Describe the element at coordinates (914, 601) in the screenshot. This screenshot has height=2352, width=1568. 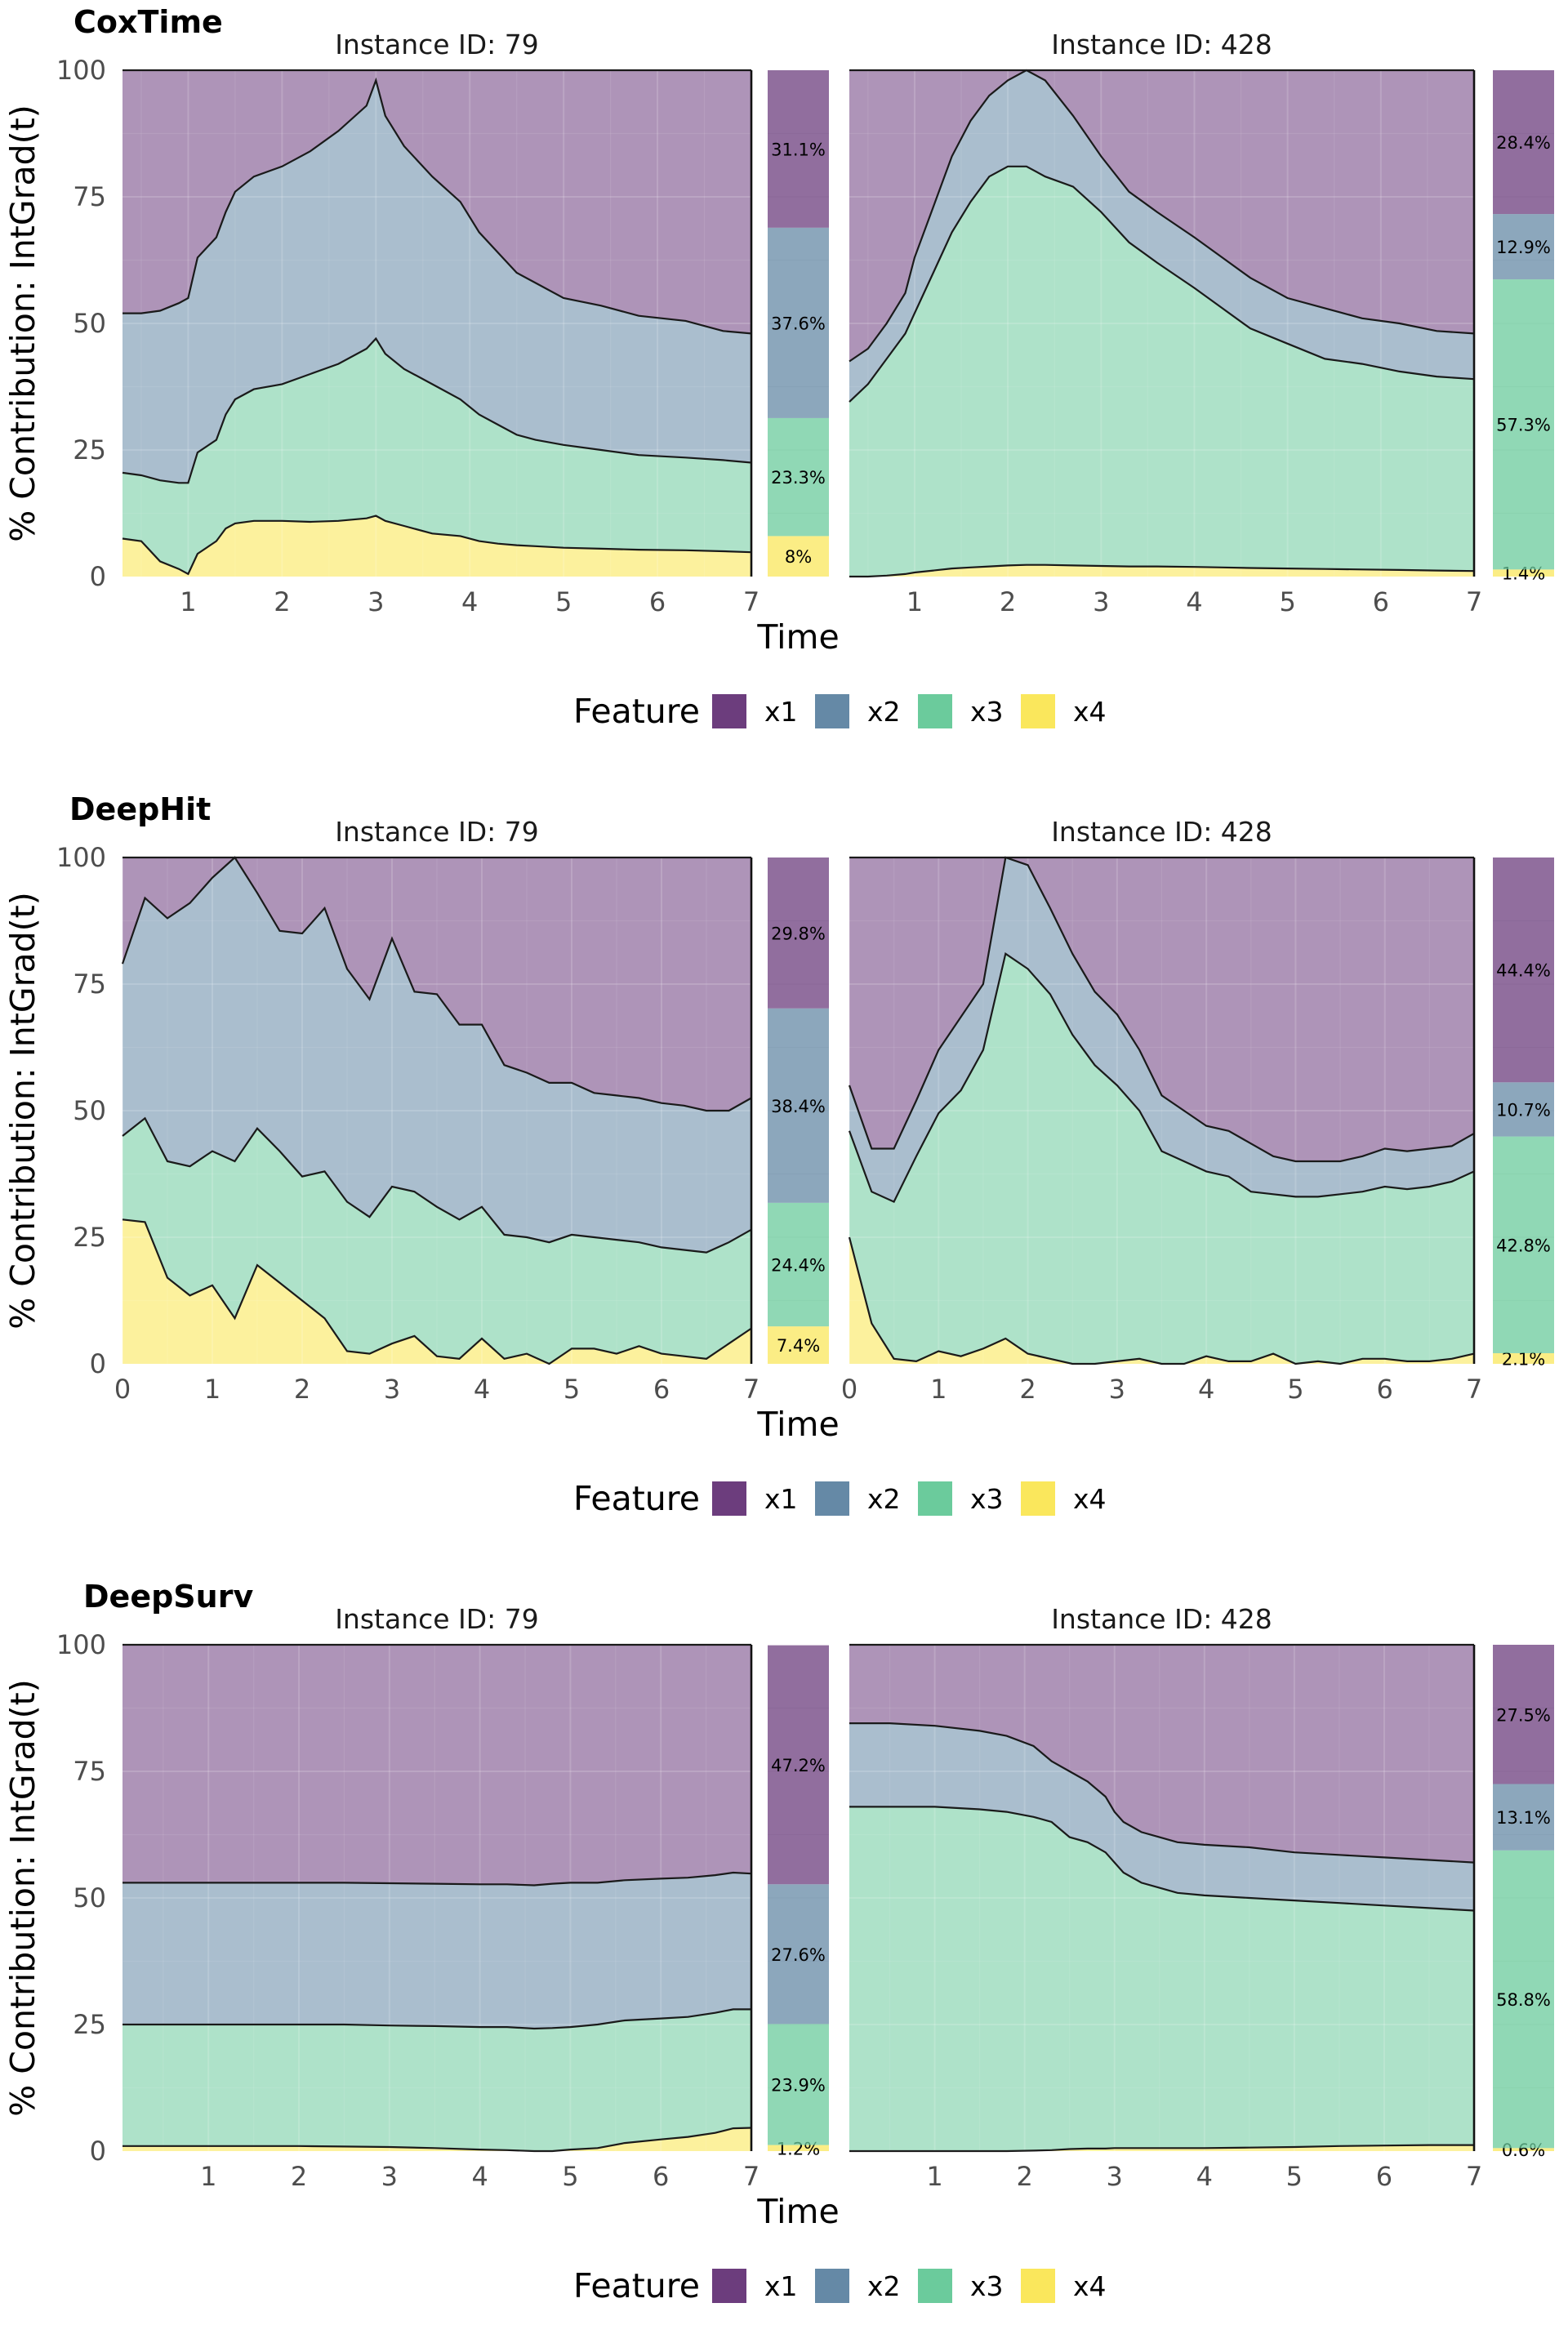
I see `x-tick-label: 1` at that location.